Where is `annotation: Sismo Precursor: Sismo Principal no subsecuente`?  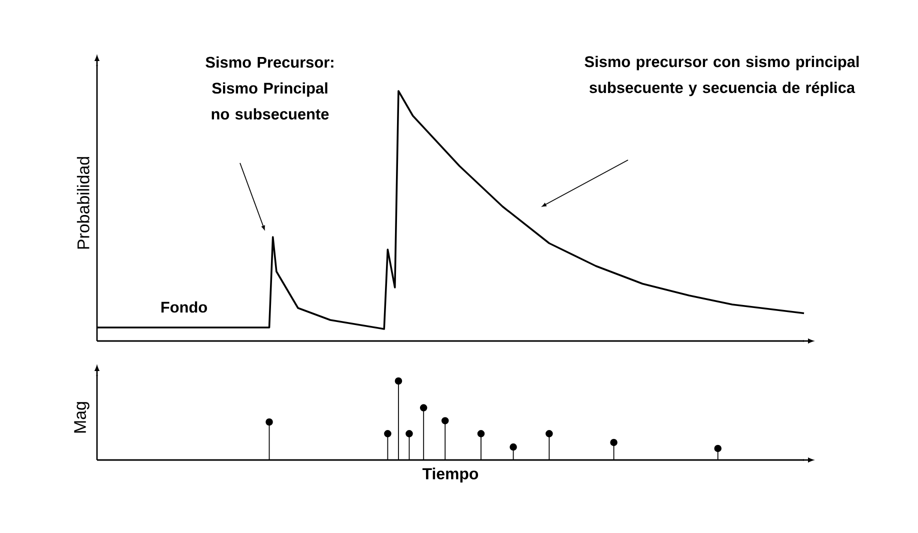 annotation: Sismo Precursor: Sismo Principal no subsecuente is located at coordinates (270, 88).